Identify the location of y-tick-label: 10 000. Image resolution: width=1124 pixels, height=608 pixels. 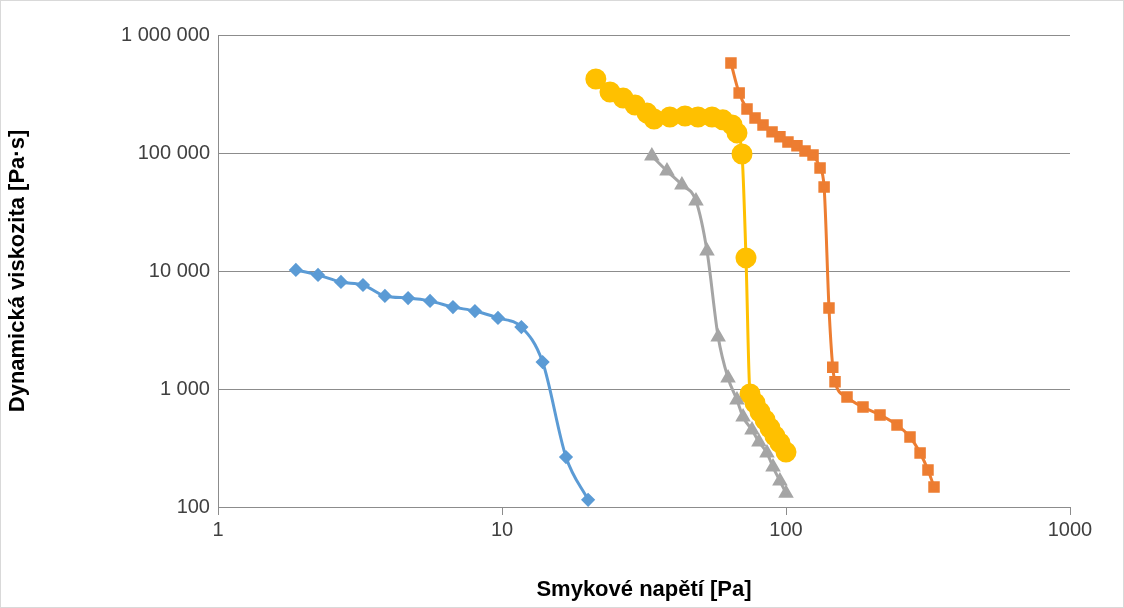
(179, 269).